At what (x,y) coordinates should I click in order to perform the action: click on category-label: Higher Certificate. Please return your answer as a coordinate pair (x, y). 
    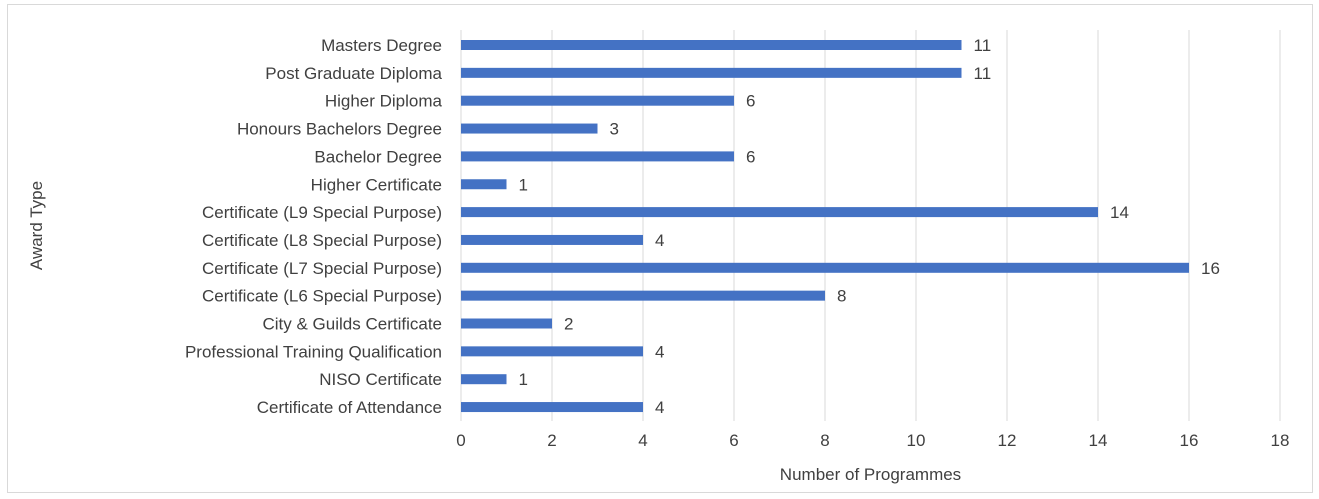
    Looking at the image, I should click on (376, 184).